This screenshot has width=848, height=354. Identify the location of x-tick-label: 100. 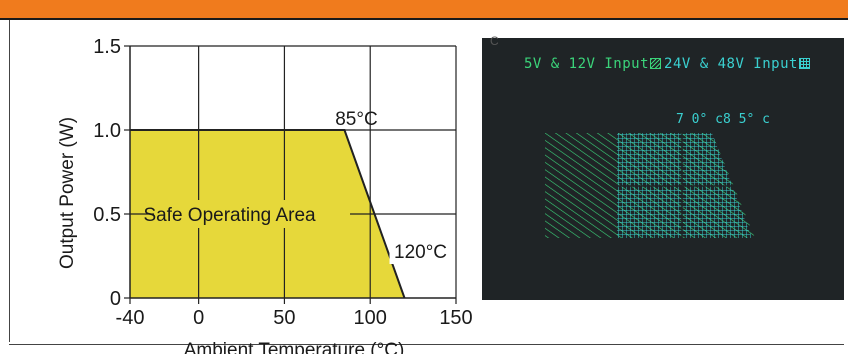
(370, 318).